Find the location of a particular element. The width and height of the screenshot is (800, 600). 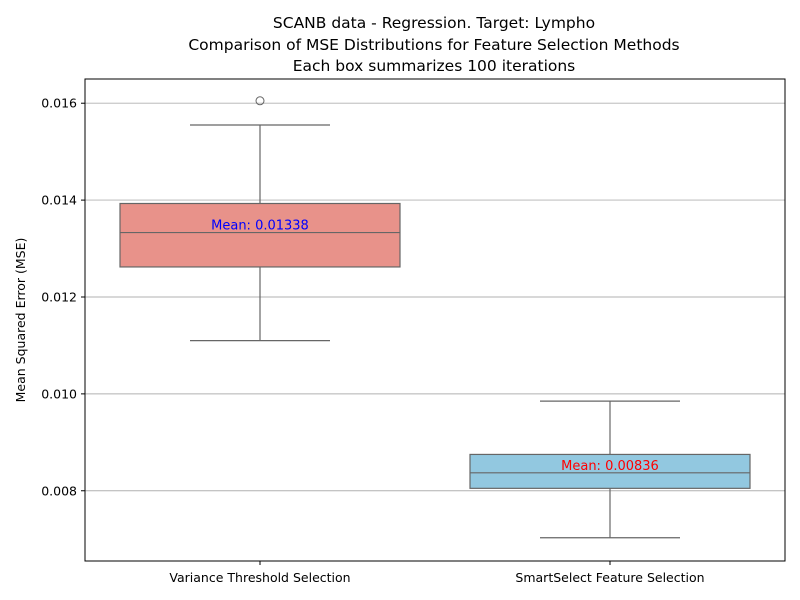

y-axis-label: Mean Squared Error (MSE) is located at coordinates (20, 320).